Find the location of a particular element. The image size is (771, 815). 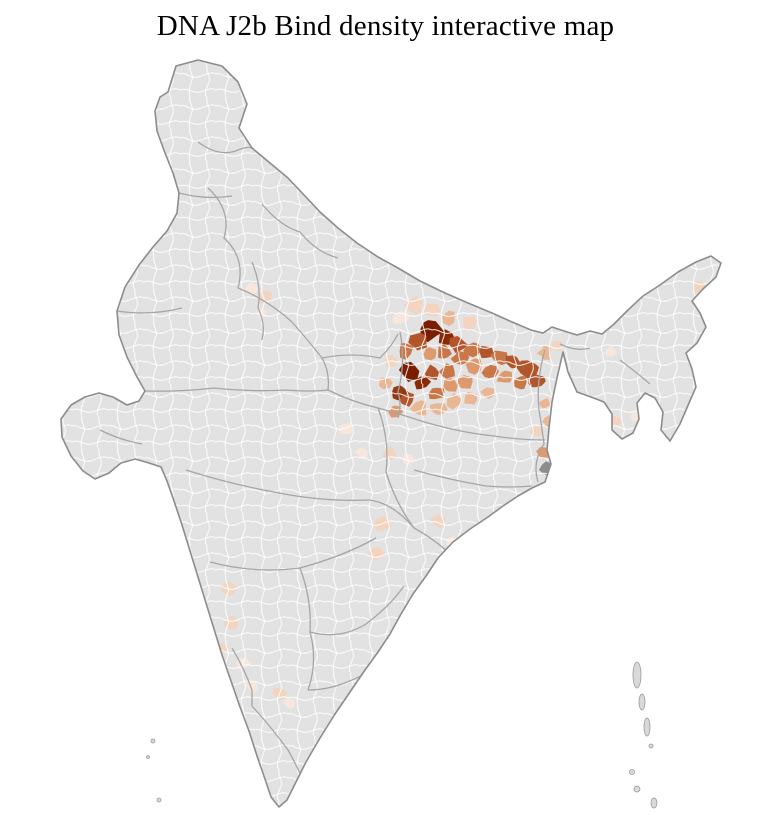

andaman-nicobar-islands is located at coordinates (643, 735).